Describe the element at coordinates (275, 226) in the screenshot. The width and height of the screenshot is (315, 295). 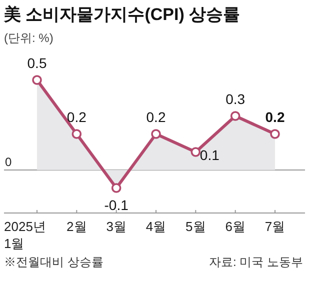
I see `x-tick-label: 7월` at that location.